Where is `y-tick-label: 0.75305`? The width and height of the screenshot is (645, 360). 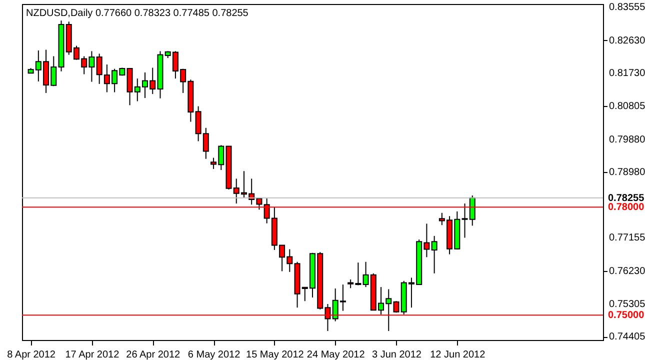
y-tick-label: 0.75305 is located at coordinates (627, 304).